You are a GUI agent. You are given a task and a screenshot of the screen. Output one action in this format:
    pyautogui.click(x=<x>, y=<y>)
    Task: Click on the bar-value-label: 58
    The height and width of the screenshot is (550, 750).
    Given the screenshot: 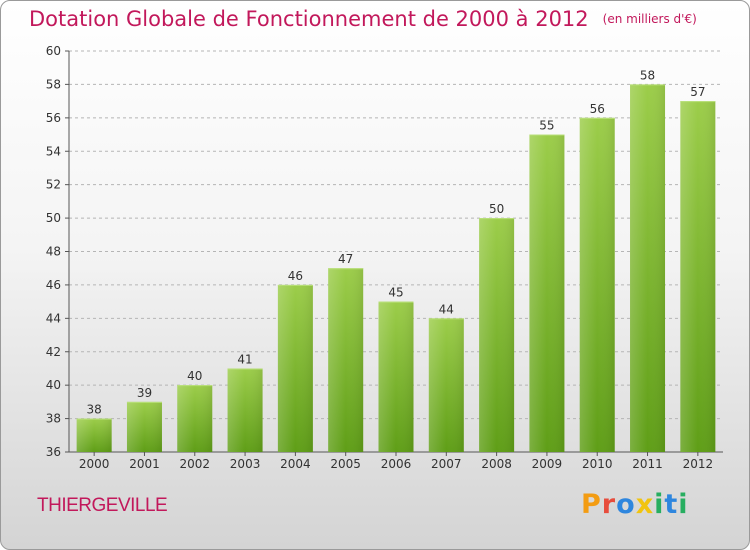 What is the action you would take?
    pyautogui.click(x=647, y=75)
    